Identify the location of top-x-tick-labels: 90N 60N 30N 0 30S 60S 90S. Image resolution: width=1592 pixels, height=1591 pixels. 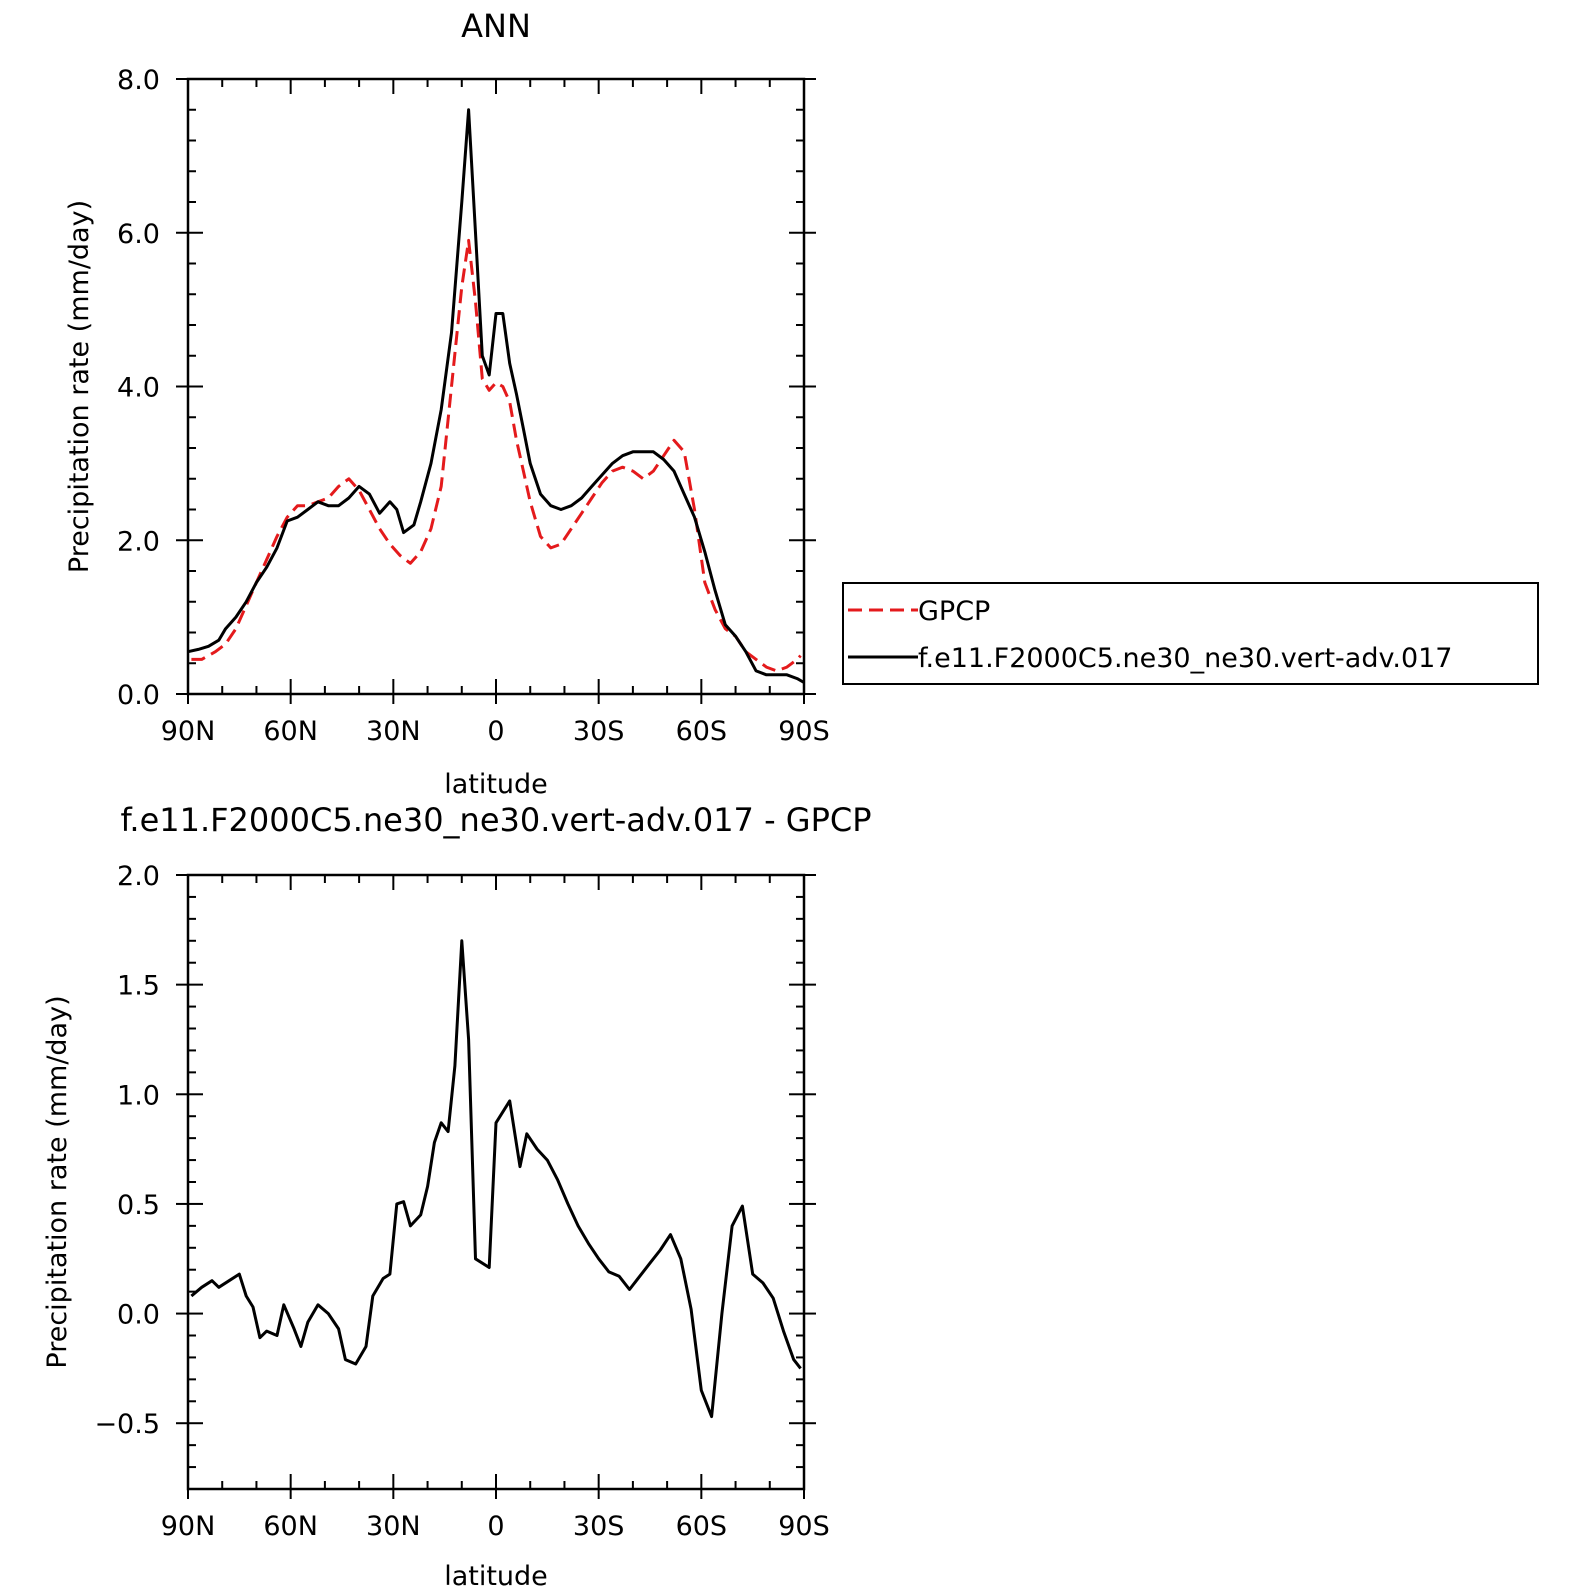
(495, 731).